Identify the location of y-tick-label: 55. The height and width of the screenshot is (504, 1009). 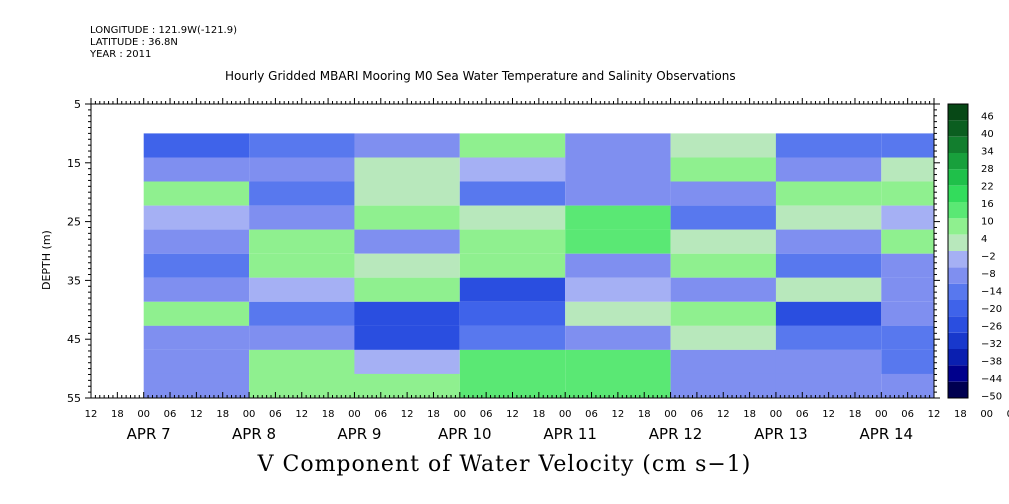
(74, 398).